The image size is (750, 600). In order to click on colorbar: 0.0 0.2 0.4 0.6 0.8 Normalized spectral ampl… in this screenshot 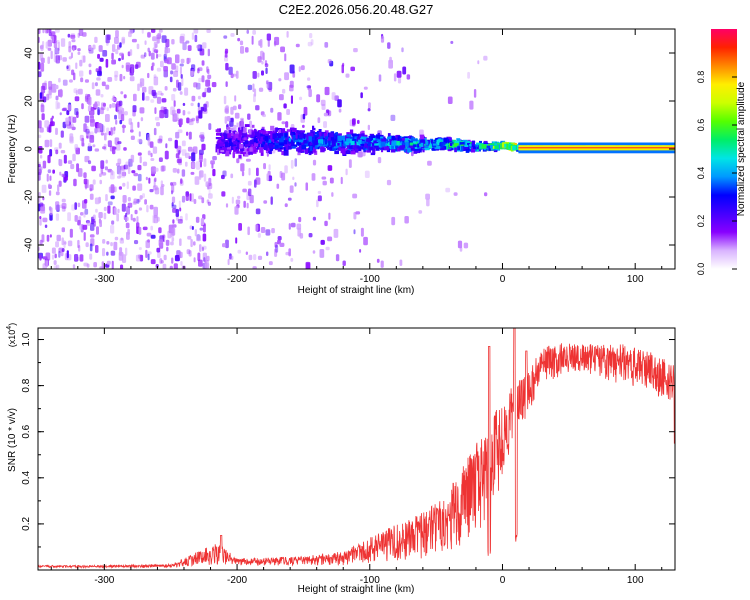, I will do `click(721, 152)`.